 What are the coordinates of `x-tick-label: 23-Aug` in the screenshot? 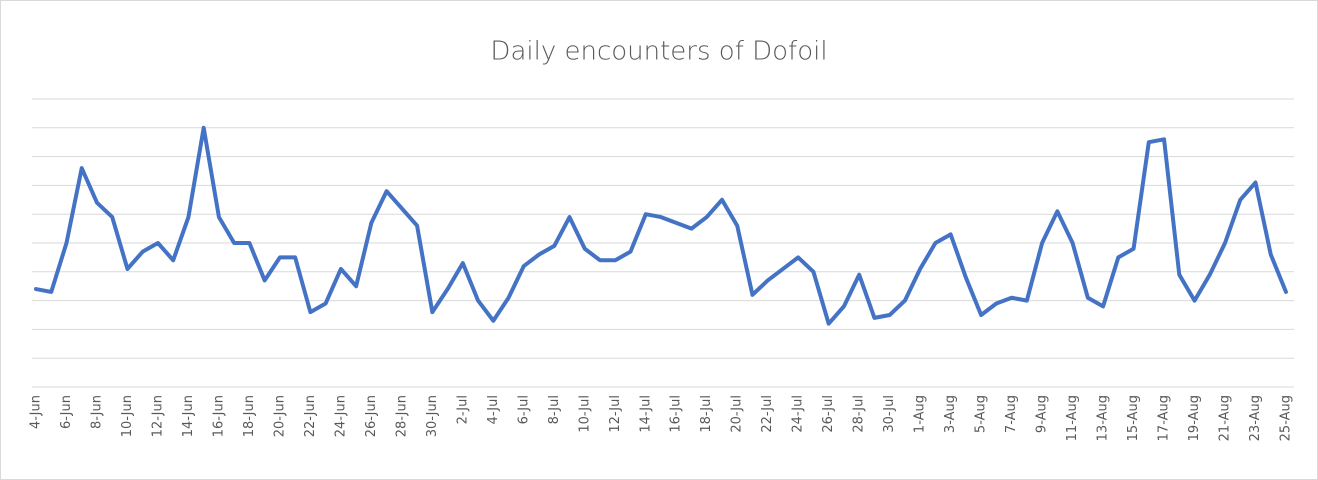 It's located at (1255, 418).